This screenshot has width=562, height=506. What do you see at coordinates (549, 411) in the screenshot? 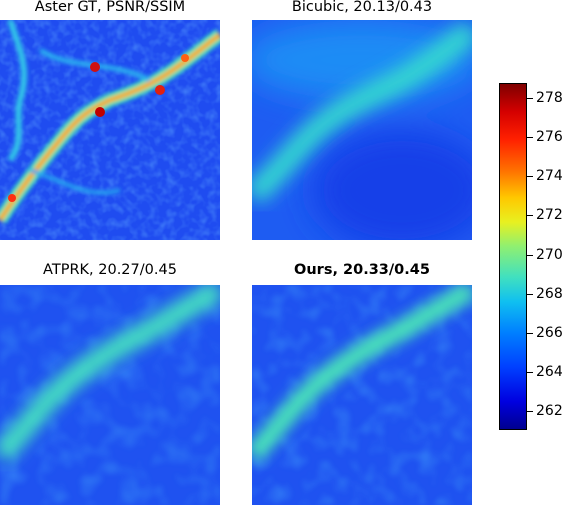
I see `colorbar-tick-label: 262` at bounding box center [549, 411].